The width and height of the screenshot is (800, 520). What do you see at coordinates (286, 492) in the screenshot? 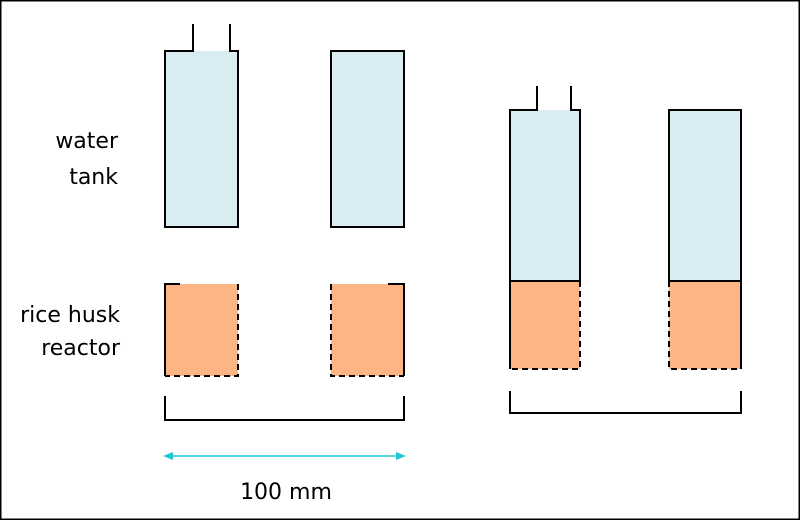
I see `scale-label: 100 mm` at bounding box center [286, 492].